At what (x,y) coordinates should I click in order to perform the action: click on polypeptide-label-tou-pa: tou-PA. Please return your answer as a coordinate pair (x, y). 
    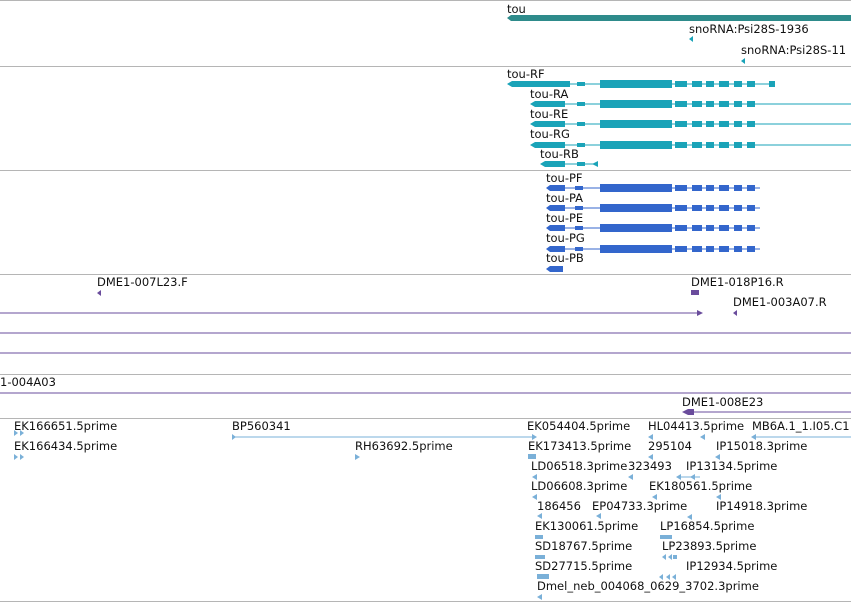
    Looking at the image, I should click on (565, 198).